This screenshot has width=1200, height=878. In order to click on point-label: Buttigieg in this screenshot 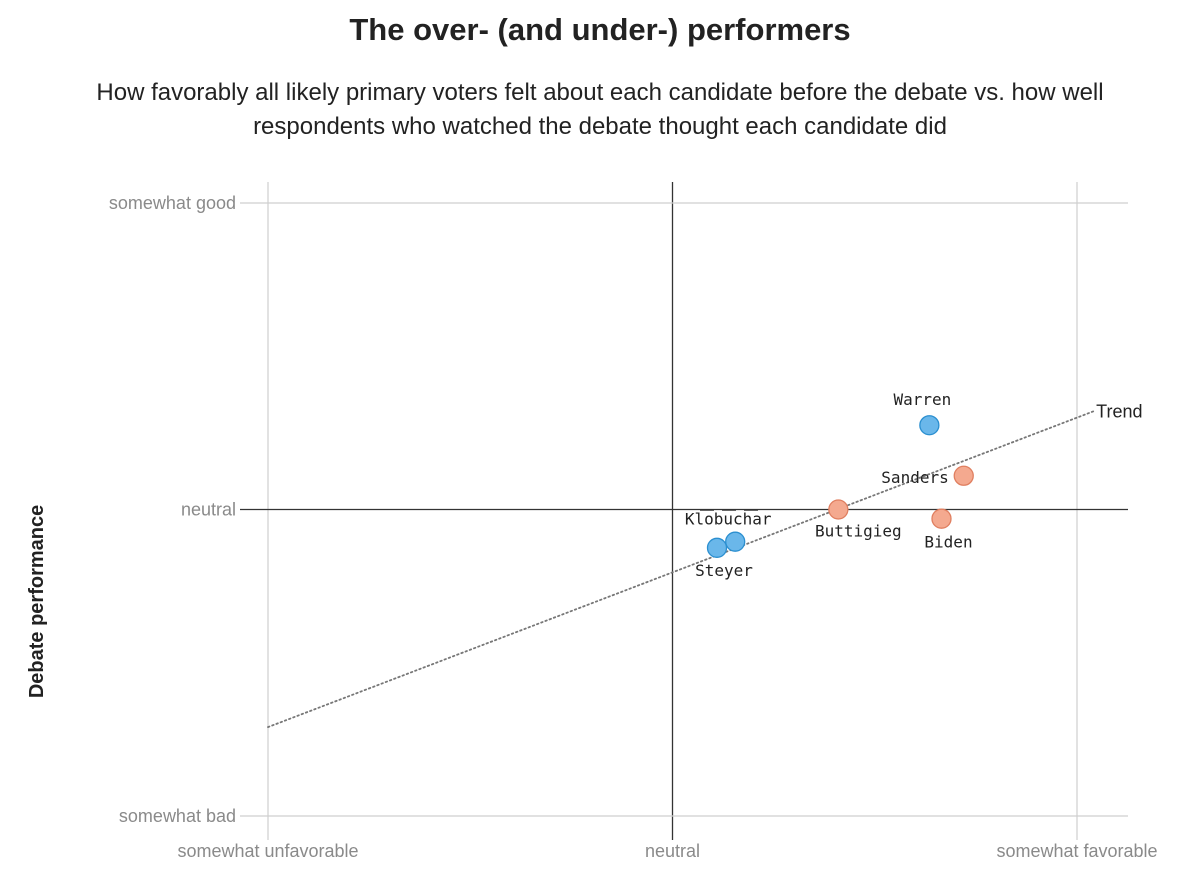, I will do `click(858, 531)`.